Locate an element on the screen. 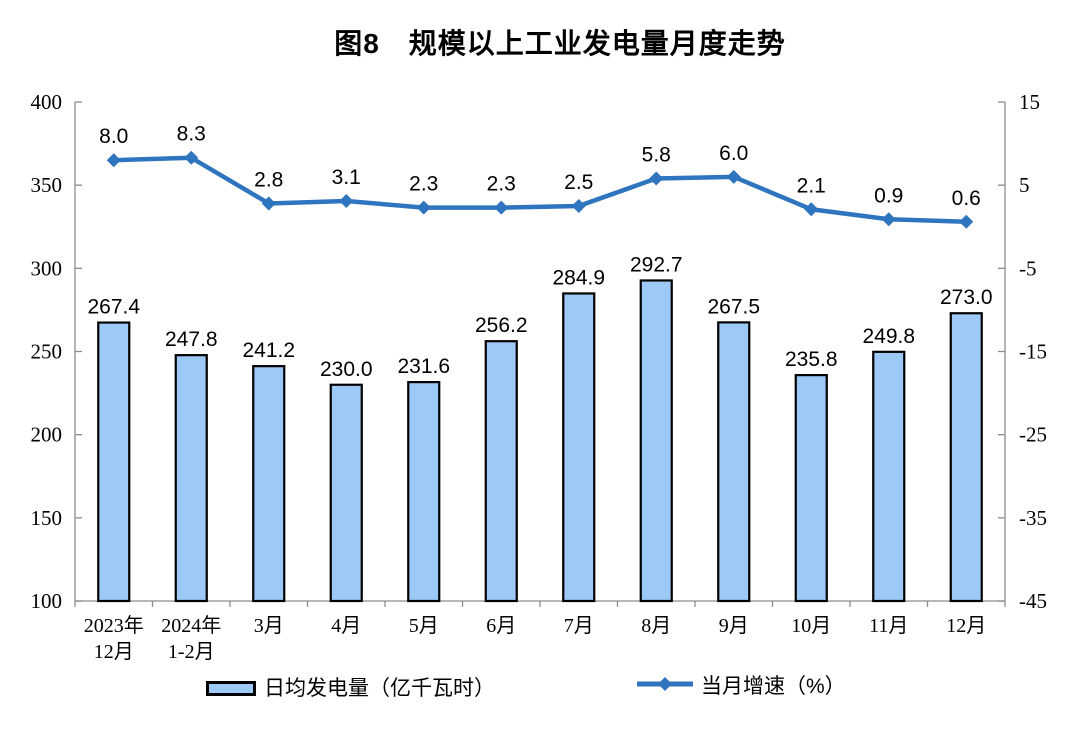 This screenshot has width=1080, height=754. line-value-label: 3.1 is located at coordinates (346, 177).